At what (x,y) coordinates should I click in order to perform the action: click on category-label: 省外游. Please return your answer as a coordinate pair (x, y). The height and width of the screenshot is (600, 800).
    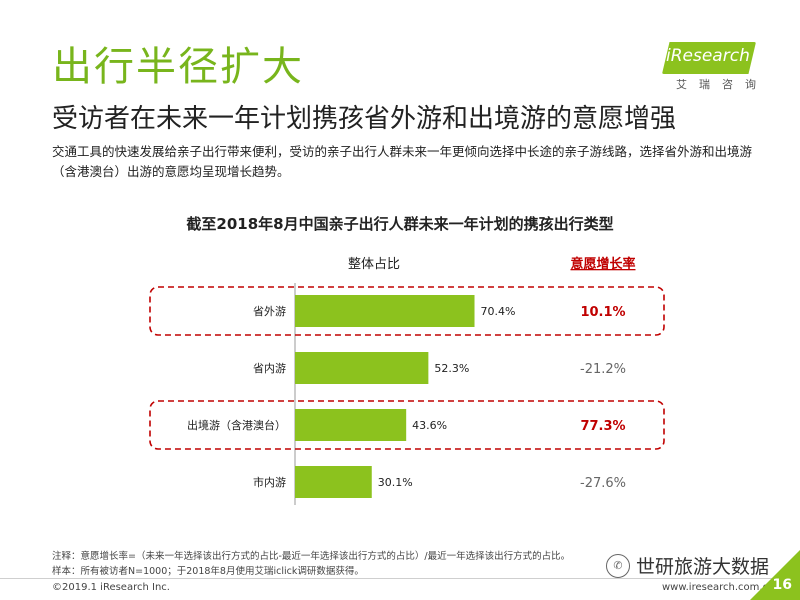
    Looking at the image, I should click on (269, 311).